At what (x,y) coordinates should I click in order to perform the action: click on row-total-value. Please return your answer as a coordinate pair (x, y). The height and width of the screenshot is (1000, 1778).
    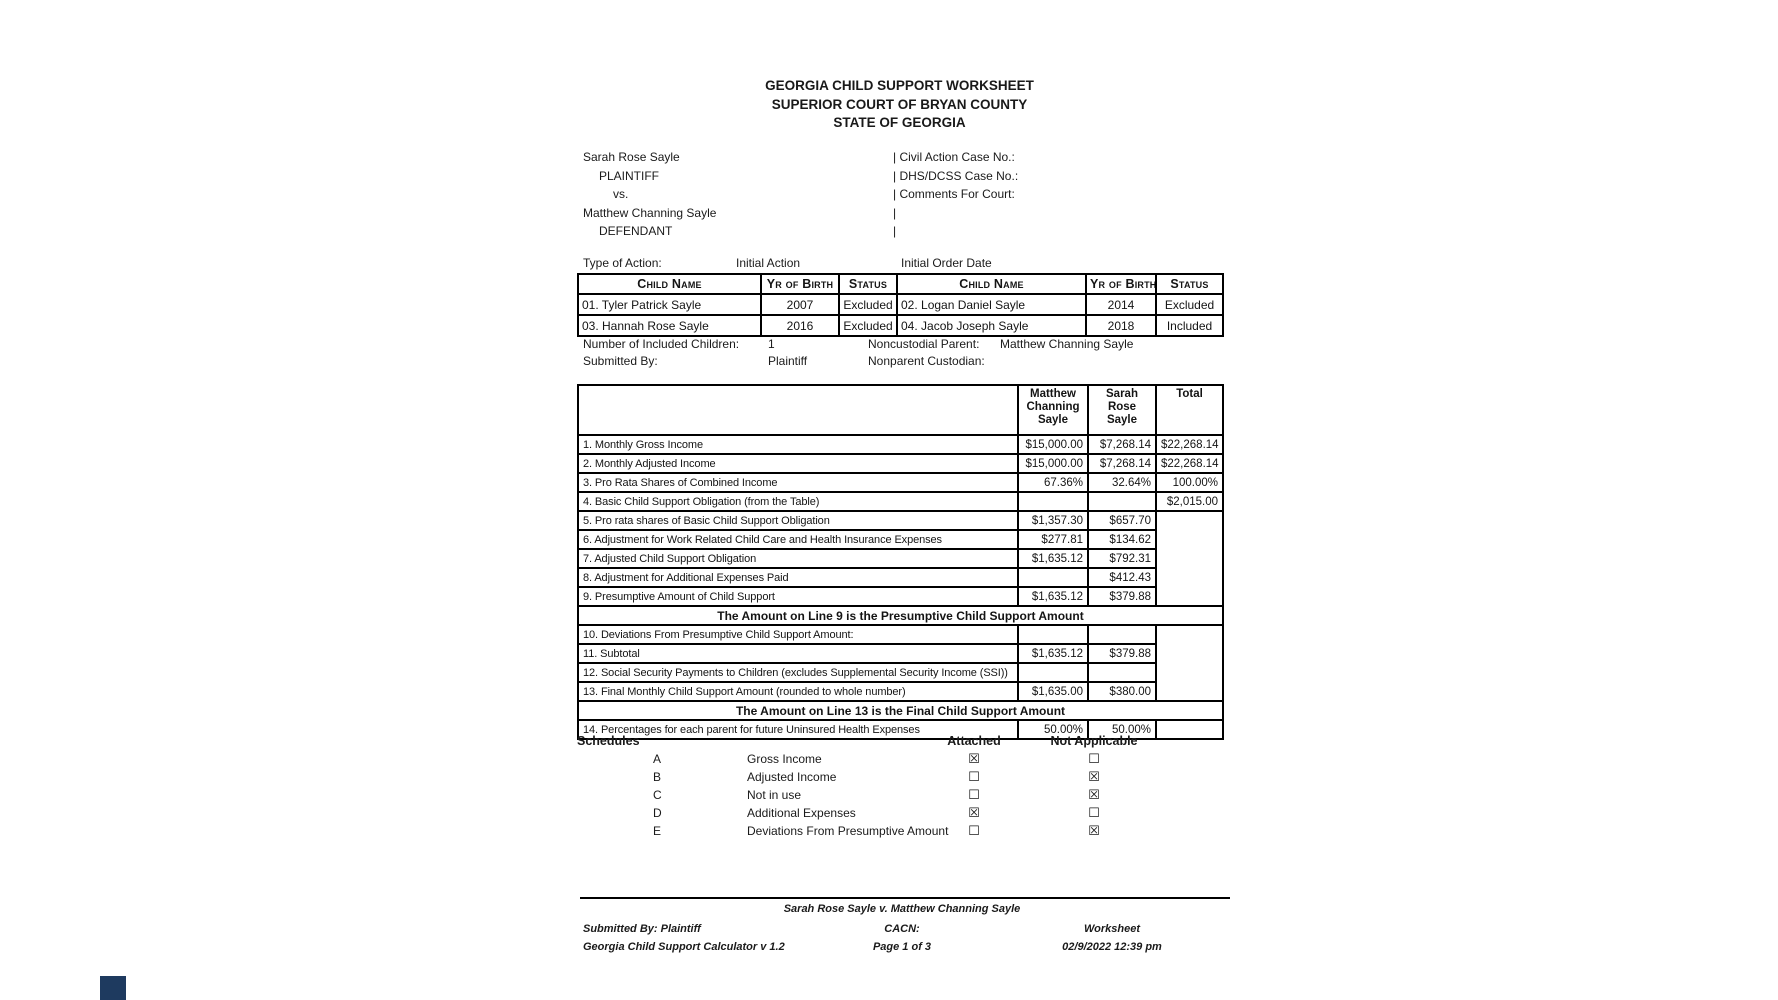
    Looking at the image, I should click on (1189, 729).